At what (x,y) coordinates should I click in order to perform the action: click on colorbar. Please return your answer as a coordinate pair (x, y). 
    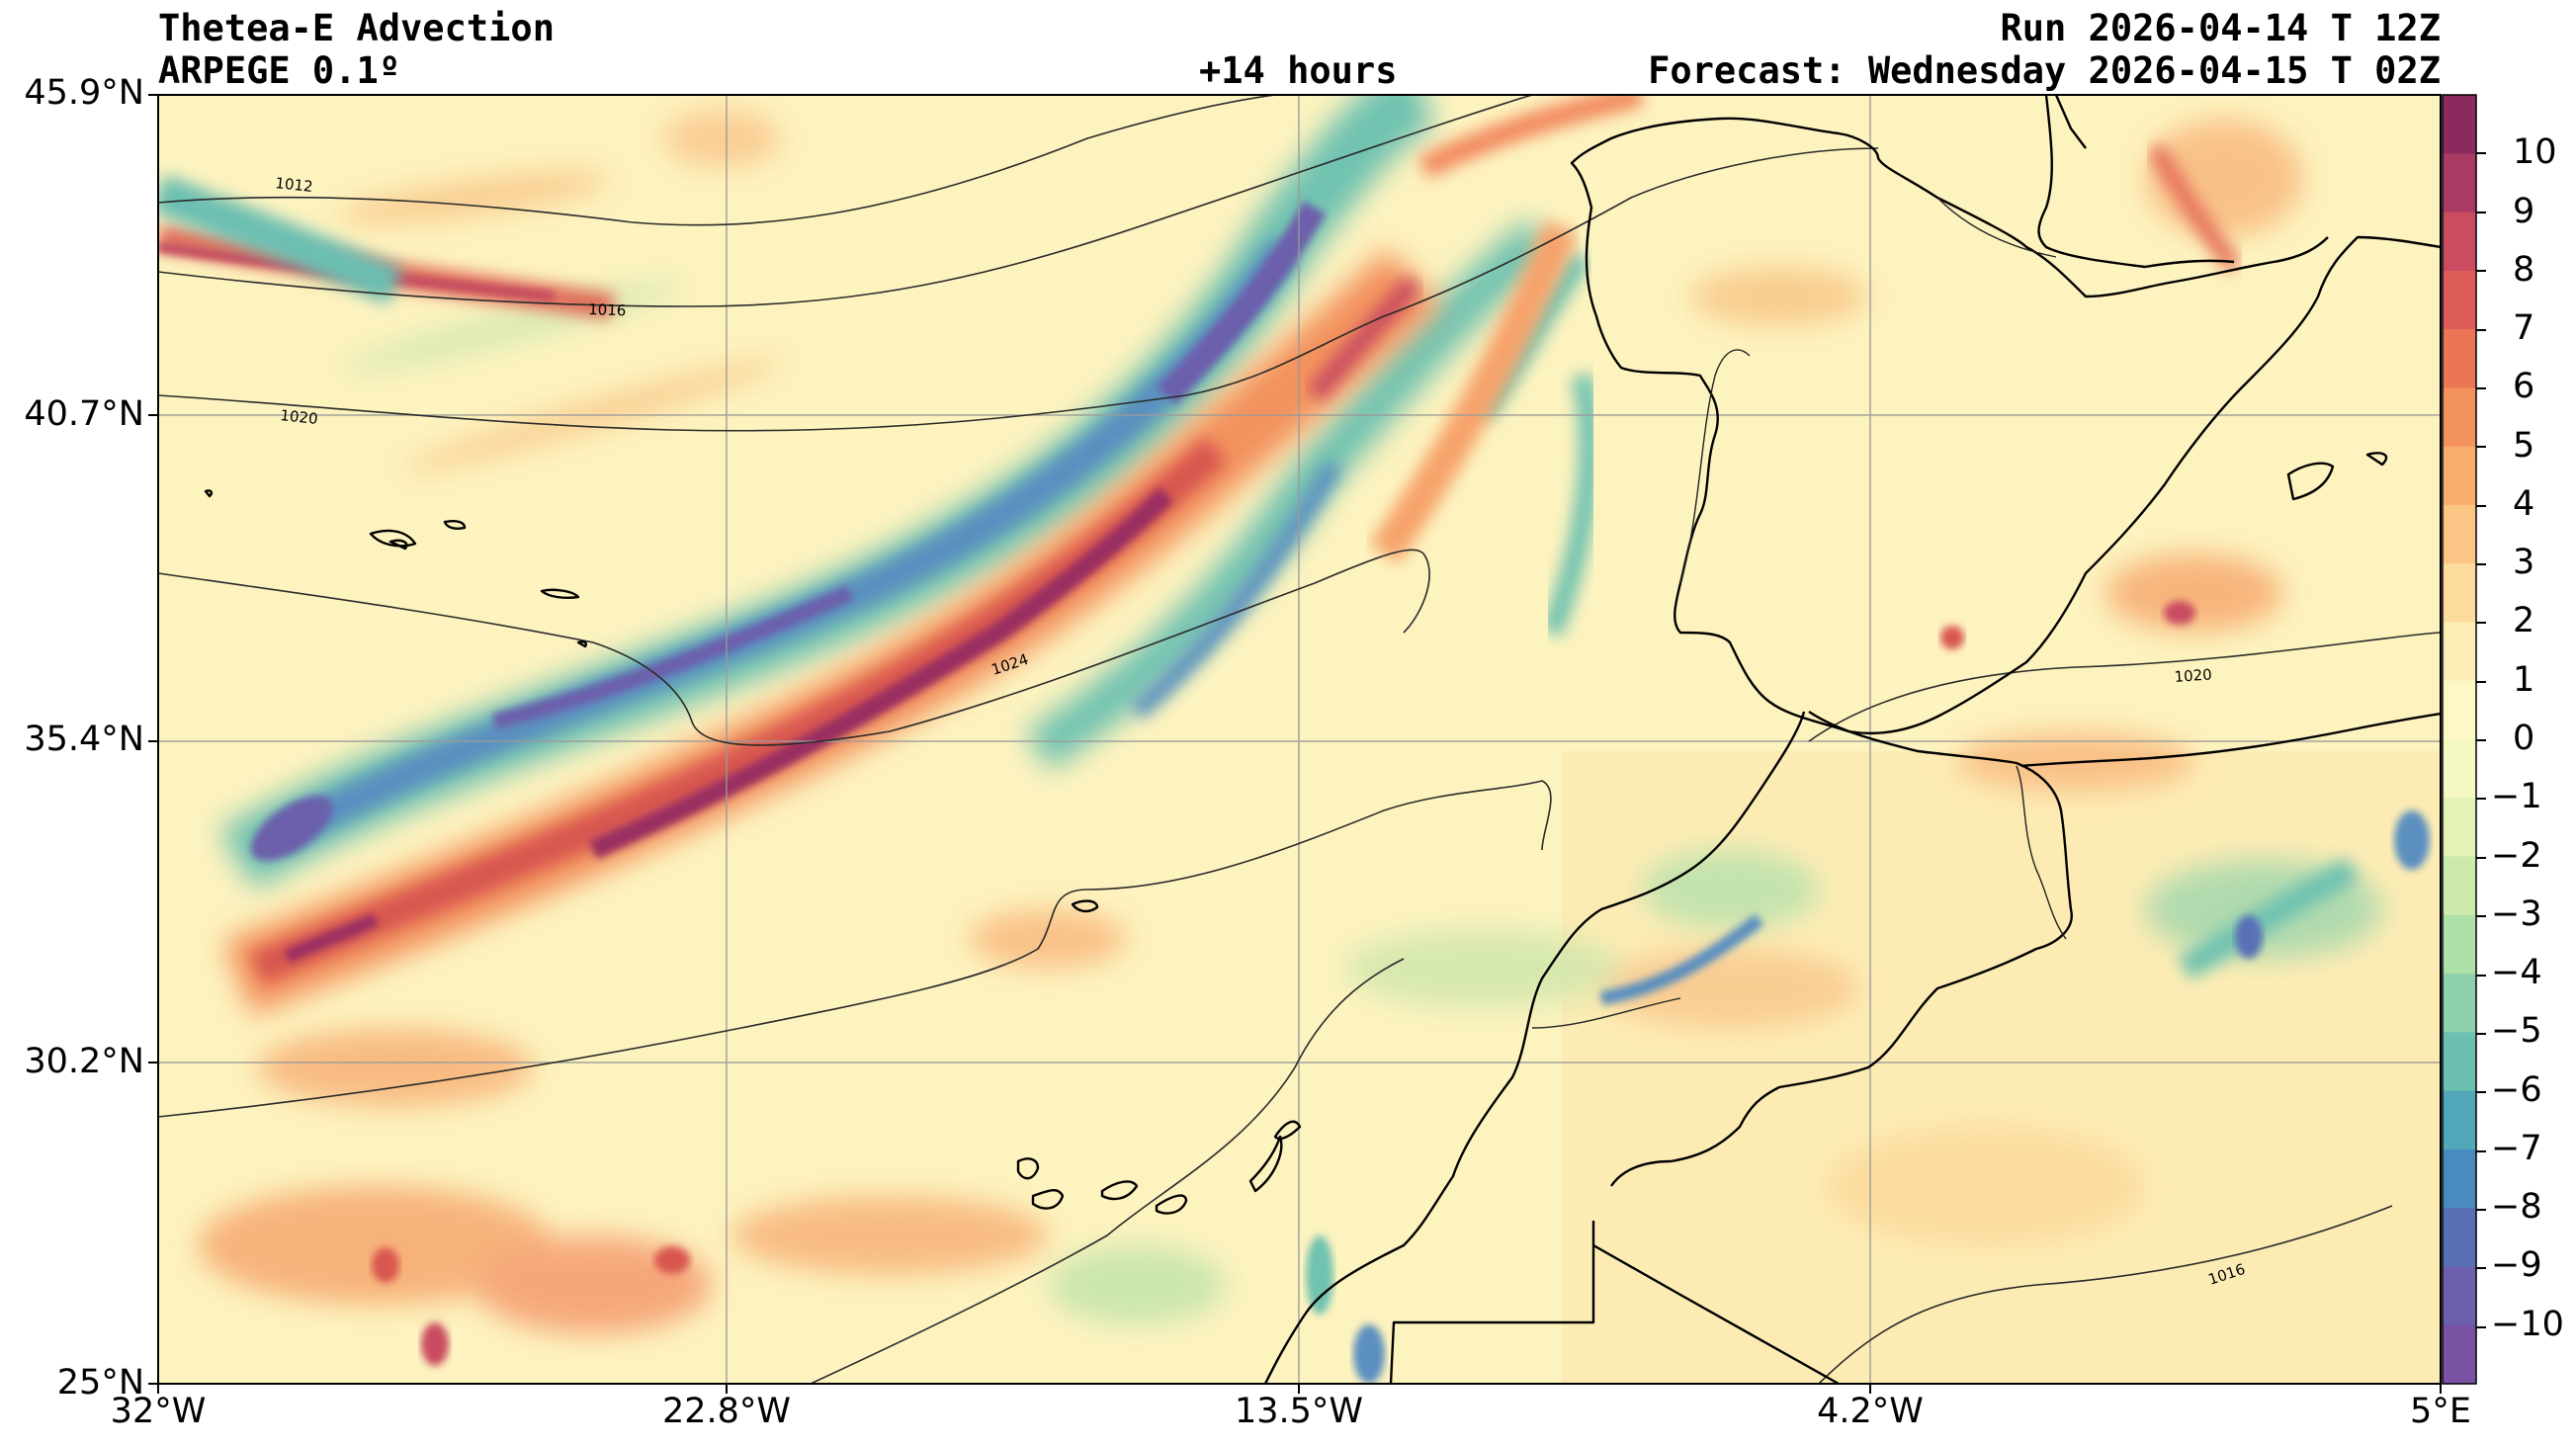
    Looking at the image, I should click on (2459, 740).